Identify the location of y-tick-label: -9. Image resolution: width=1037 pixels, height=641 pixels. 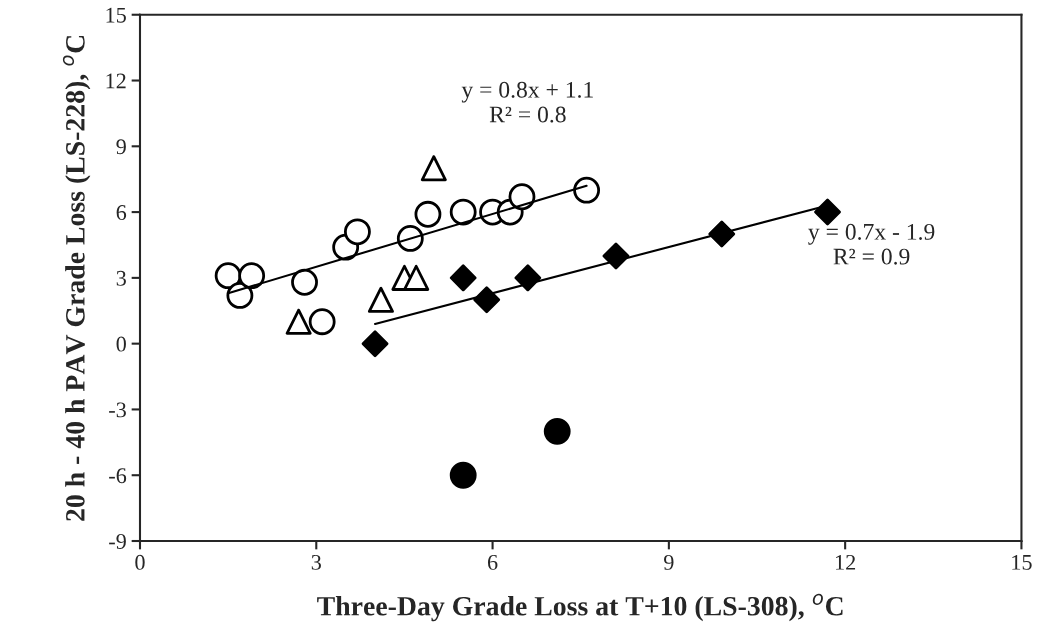
(117, 541).